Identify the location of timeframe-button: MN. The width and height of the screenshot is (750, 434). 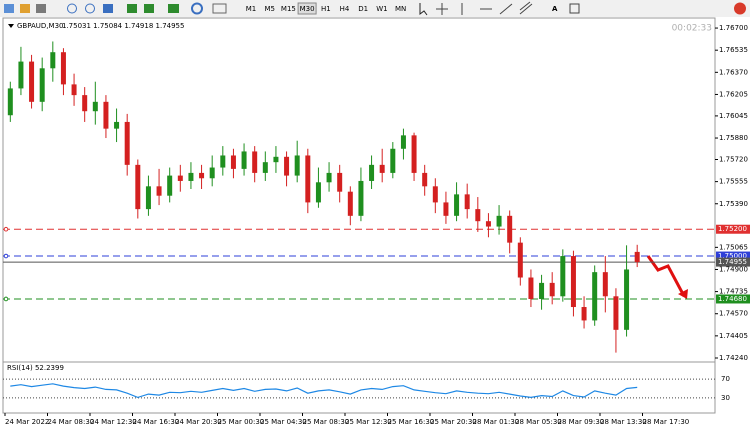
(400, 9).